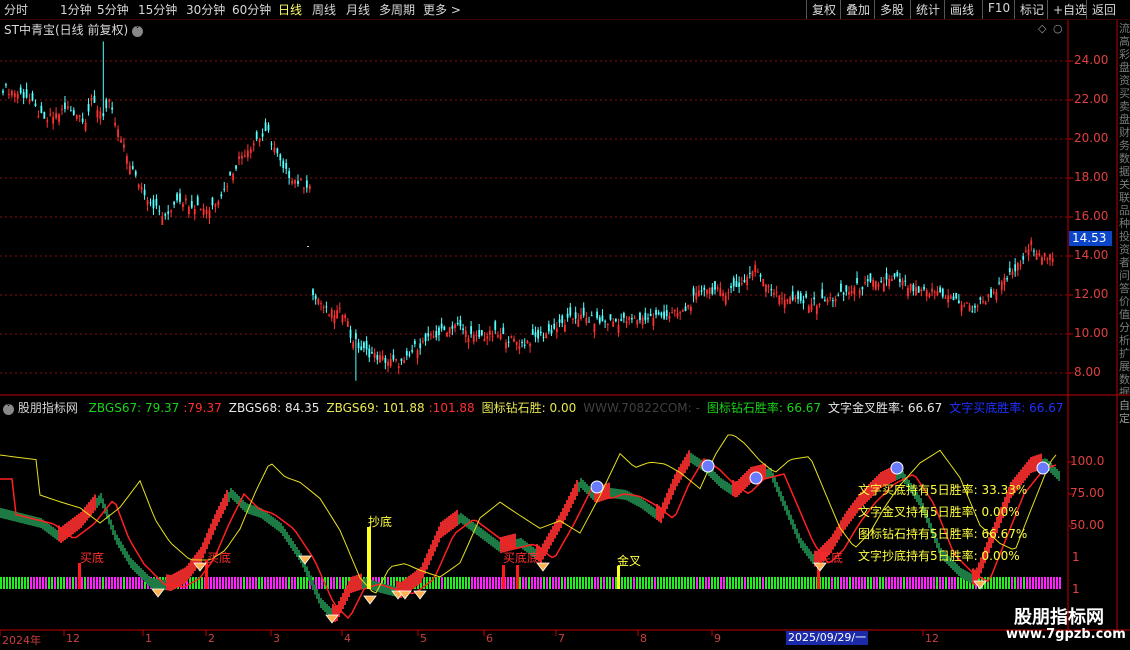 The width and height of the screenshot is (1130, 650). What do you see at coordinates (708, 466) in the screenshot?
I see `cup-badge-icon` at bounding box center [708, 466].